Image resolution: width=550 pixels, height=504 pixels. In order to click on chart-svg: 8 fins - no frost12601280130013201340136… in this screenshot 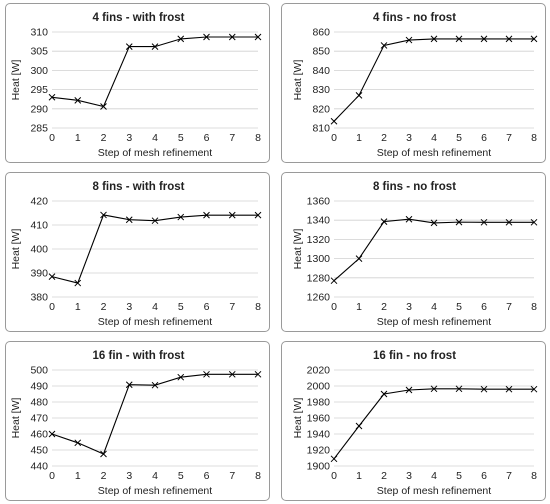, I will do `click(415, 254)`.